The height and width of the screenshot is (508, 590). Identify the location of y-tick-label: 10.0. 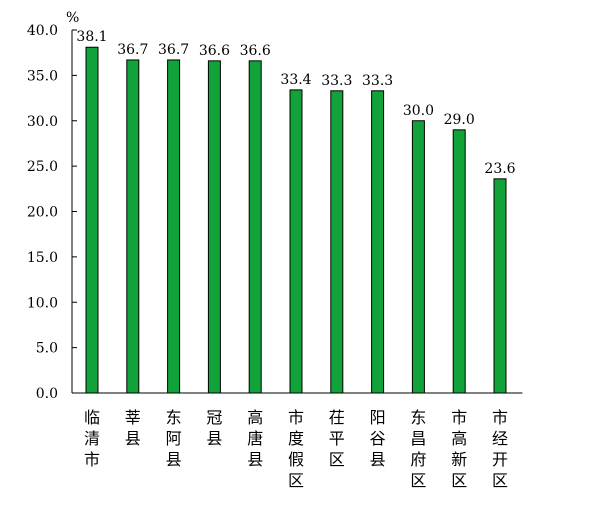
(42, 303).